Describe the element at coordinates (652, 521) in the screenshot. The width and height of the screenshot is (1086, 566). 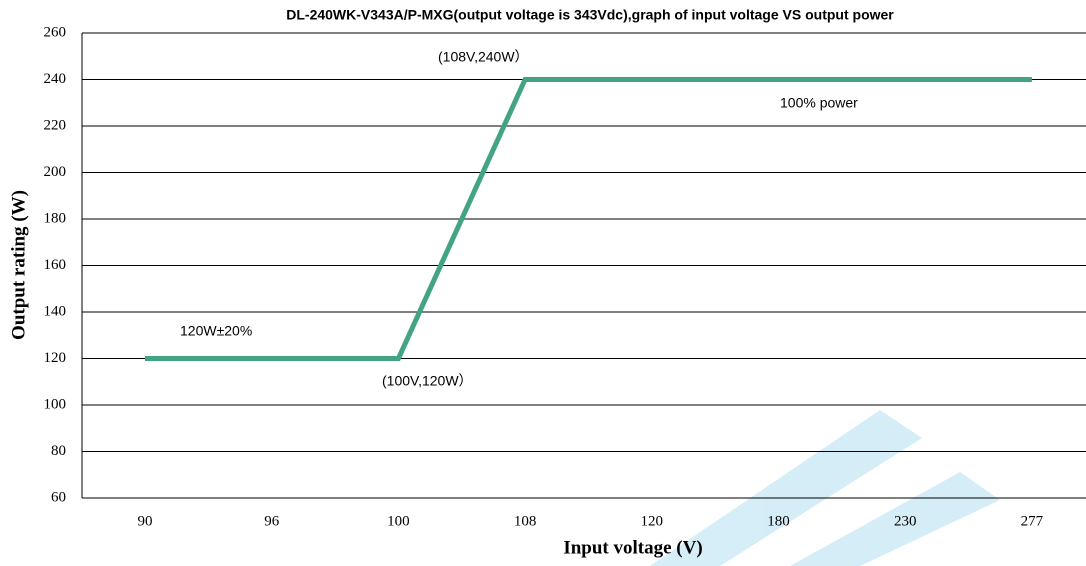
I see `x-tick-label: 120` at that location.